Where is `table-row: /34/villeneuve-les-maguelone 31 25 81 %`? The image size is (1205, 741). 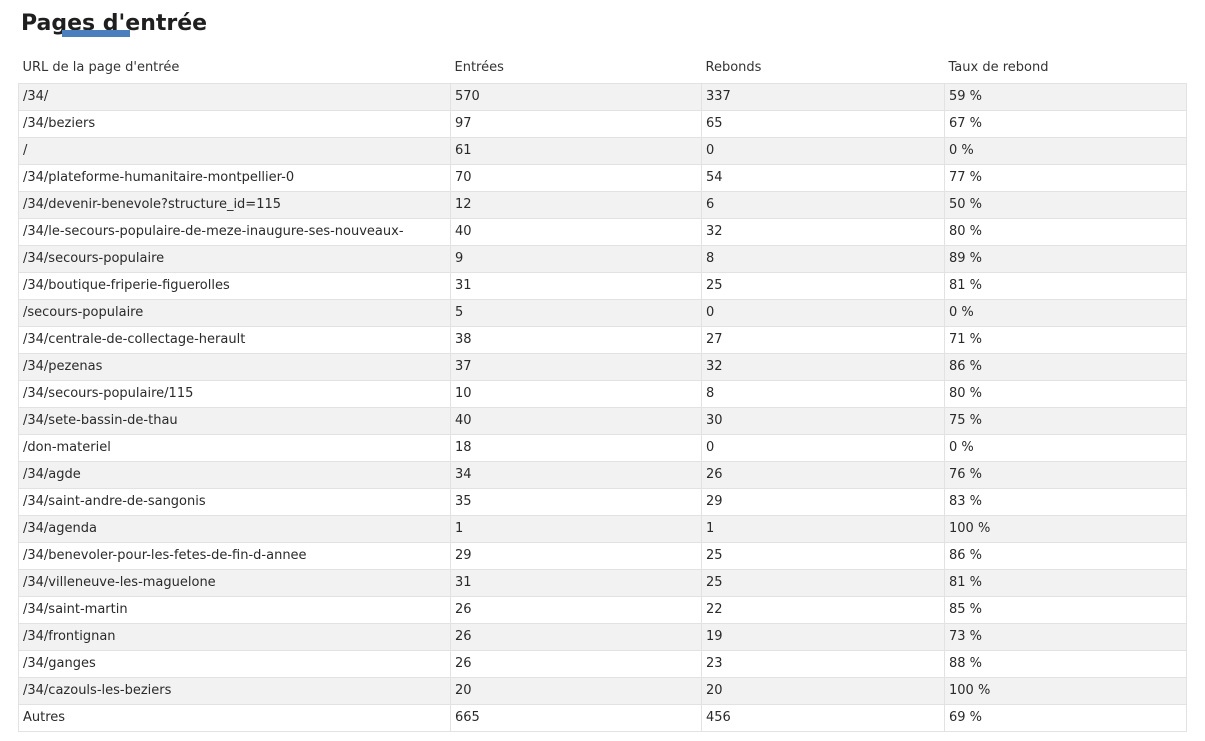
table-row: /34/villeneuve-les-maguelone 31 25 81 % is located at coordinates (602, 583).